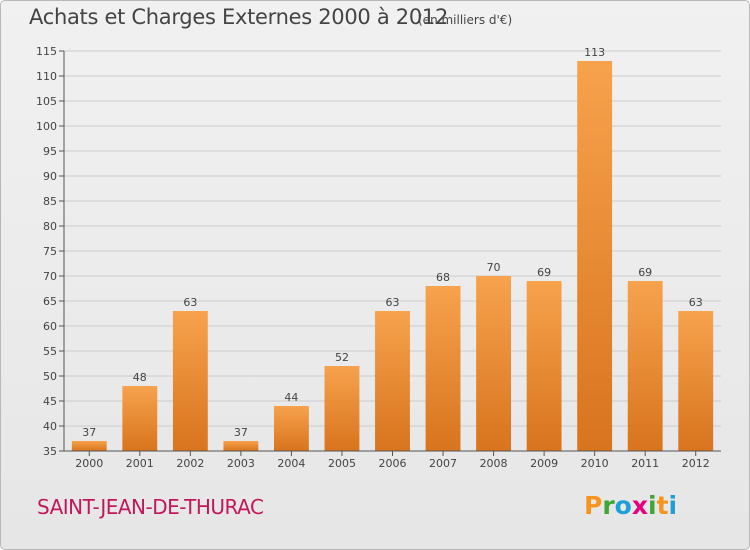 The width and height of the screenshot is (750, 550). I want to click on bar-value-label: 70, so click(494, 267).